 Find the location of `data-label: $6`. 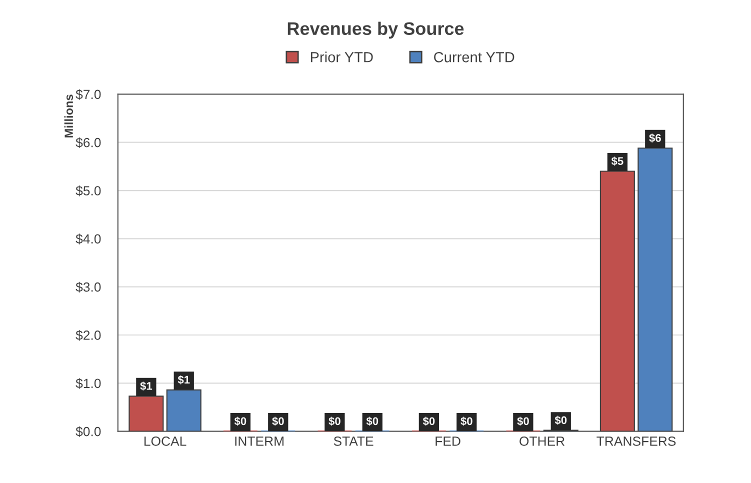

data-label: $6 is located at coordinates (655, 138).